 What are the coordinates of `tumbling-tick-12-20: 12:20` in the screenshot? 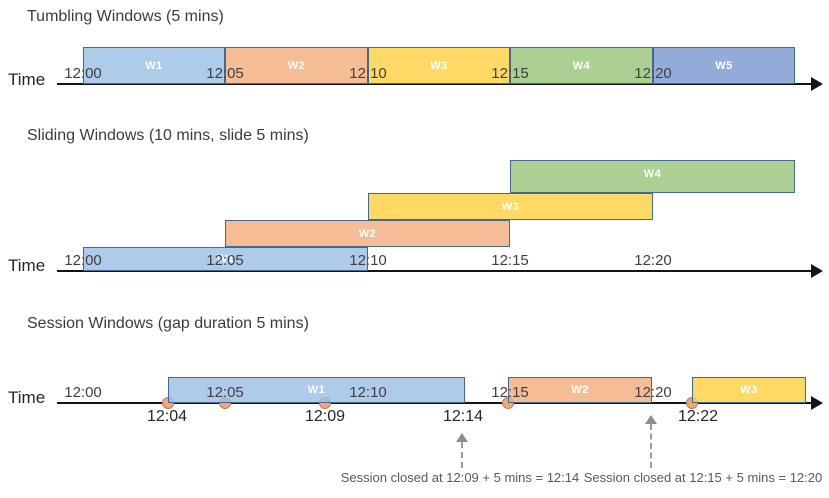 It's located at (653, 73).